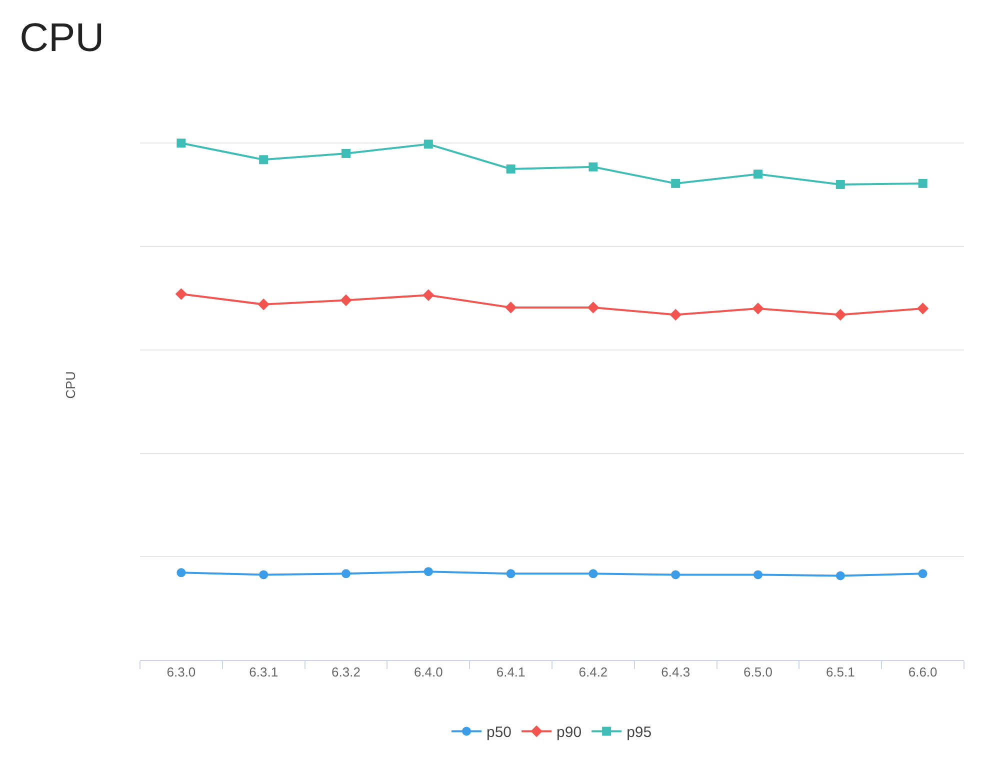 The width and height of the screenshot is (984, 770). Describe the element at coordinates (428, 672) in the screenshot. I see `x-tick-label: 6.4.0` at that location.